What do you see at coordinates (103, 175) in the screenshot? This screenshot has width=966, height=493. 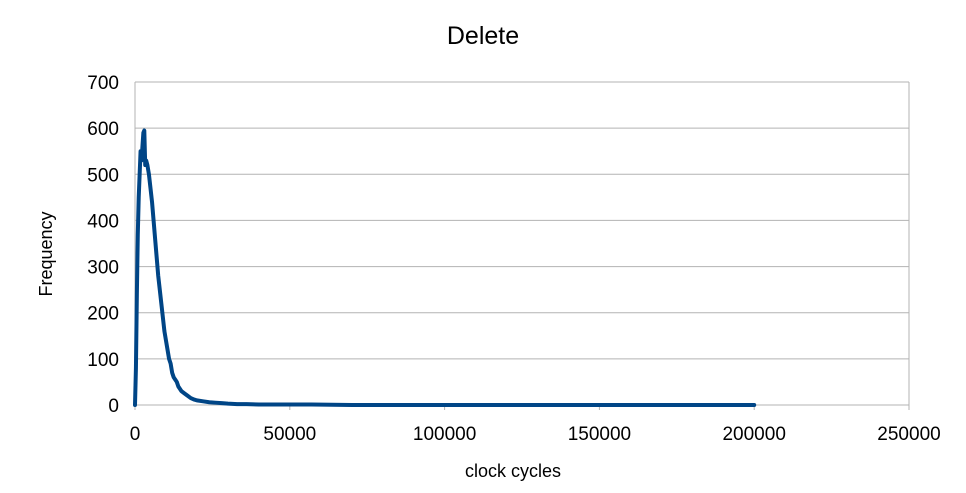 I see `y-tick-label: 500` at bounding box center [103, 175].